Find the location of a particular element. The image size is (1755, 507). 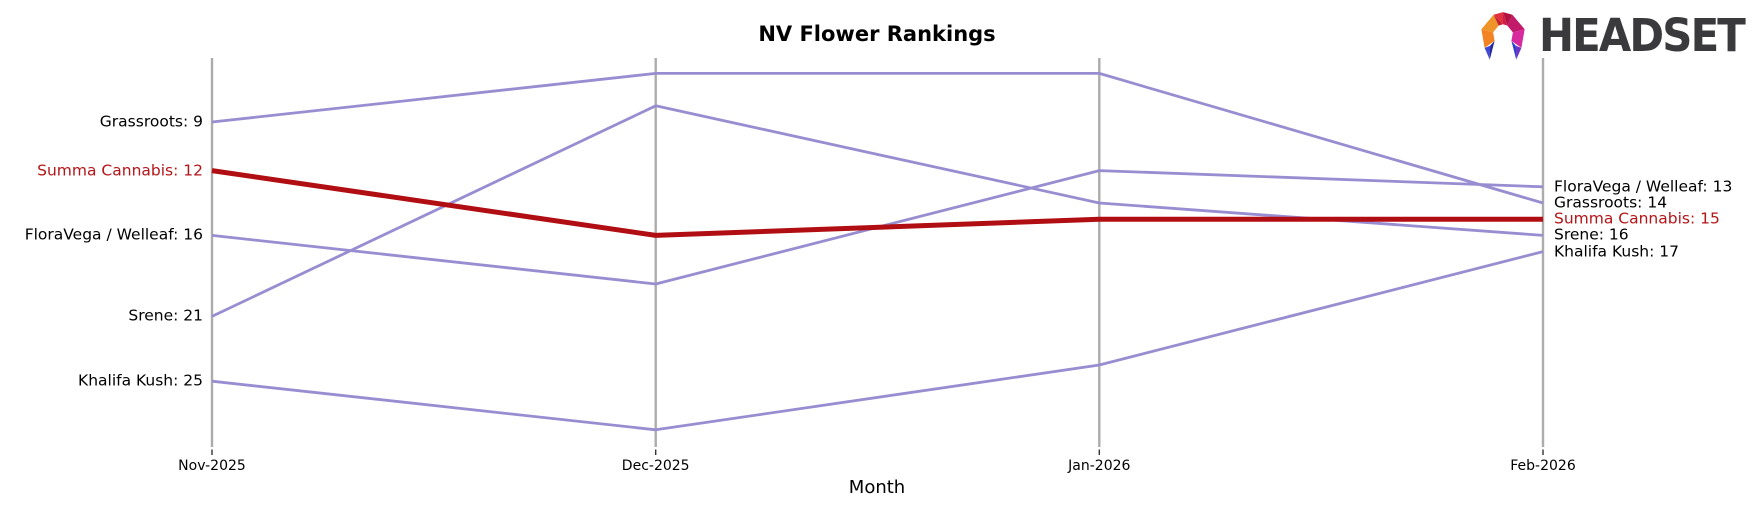

series-line-summa-cannabis is located at coordinates (877, 203).